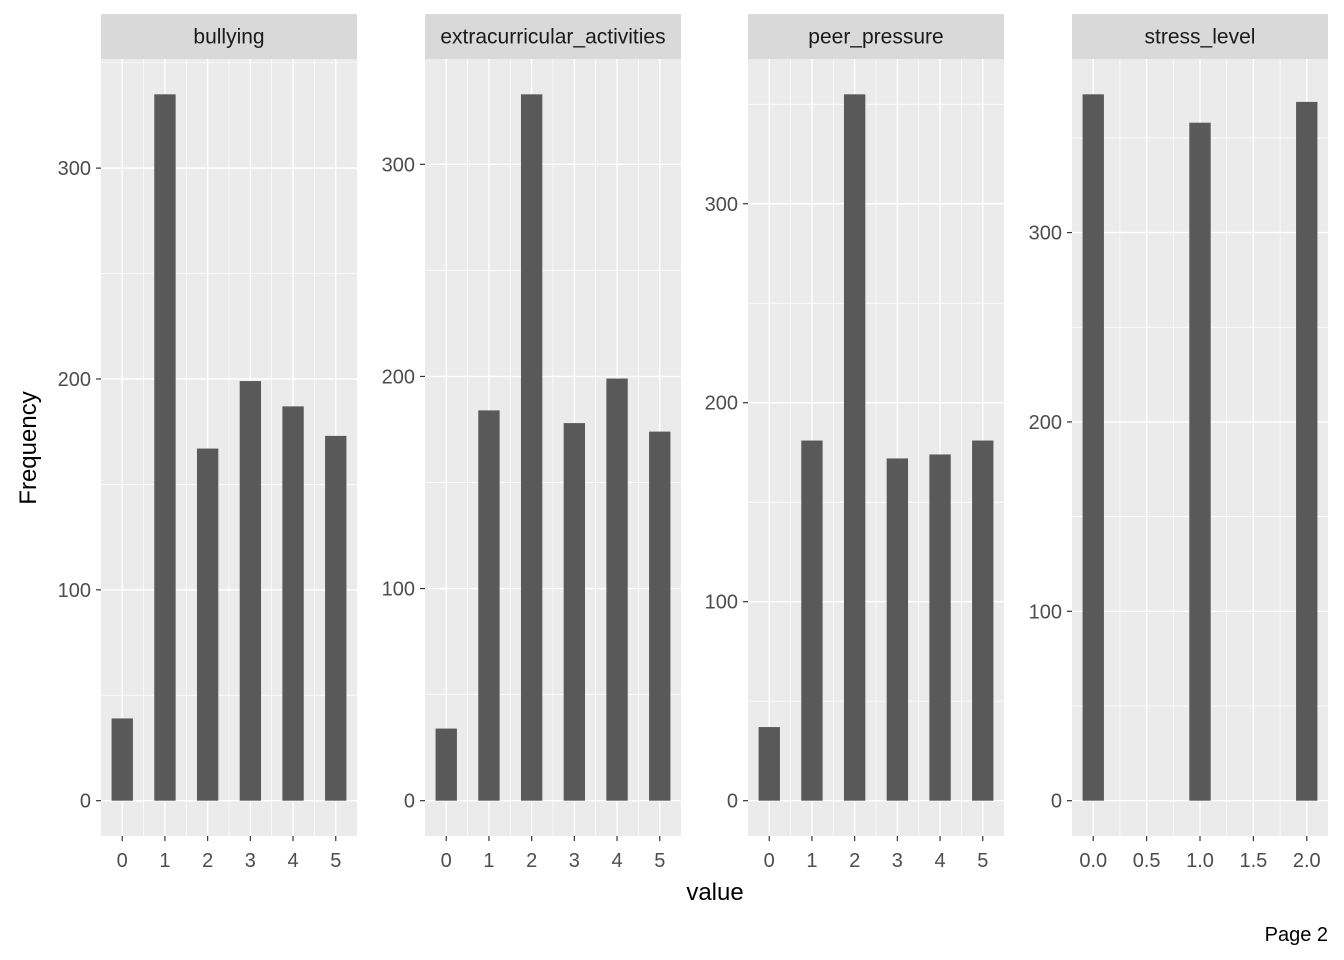  What do you see at coordinates (1296, 935) in the screenshot?
I see `page-number: Page 2` at bounding box center [1296, 935].